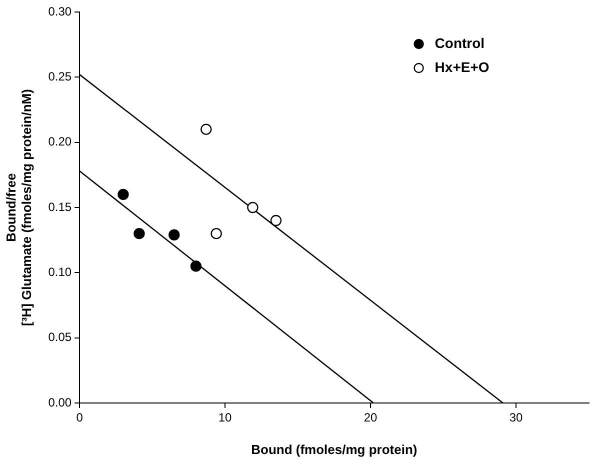  Describe the element at coordinates (334, 449) in the screenshot. I see `x-axis-title: Bound (fmoles/mg protein)` at that location.